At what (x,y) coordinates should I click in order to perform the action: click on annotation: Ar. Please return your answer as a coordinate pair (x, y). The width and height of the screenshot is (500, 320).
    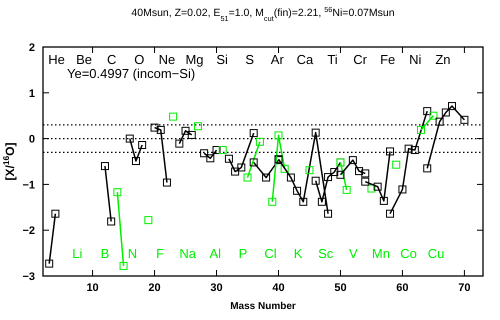
    Looking at the image, I should click on (277, 59).